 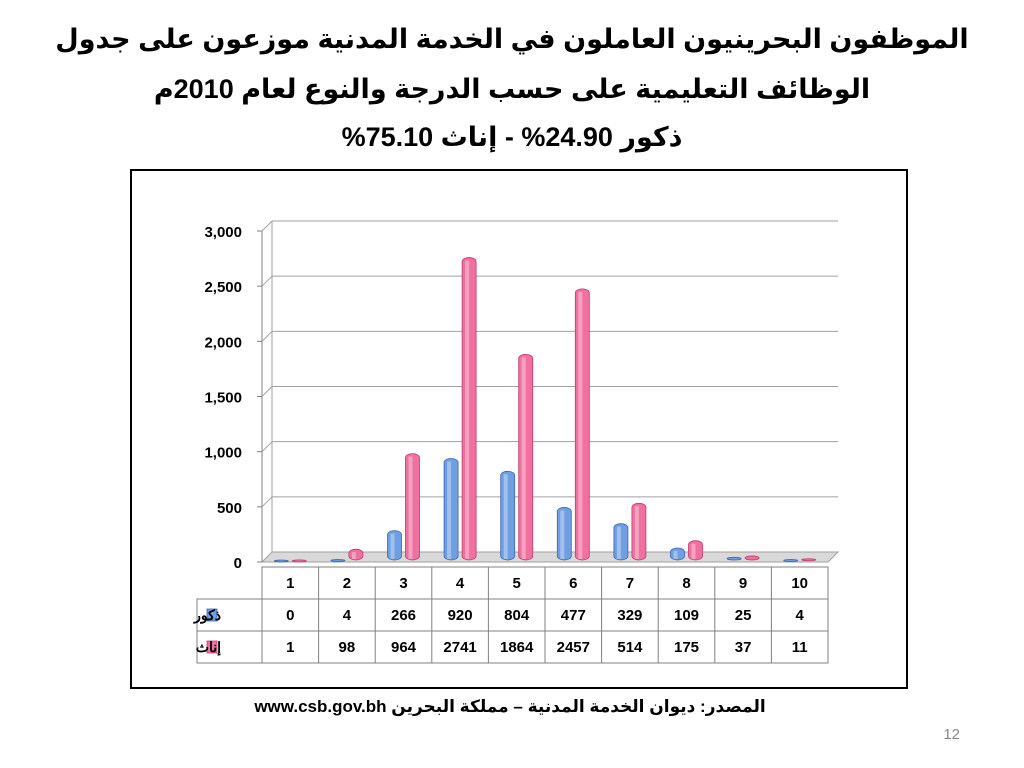 I want to click on category-label: 5, so click(x=517, y=583).